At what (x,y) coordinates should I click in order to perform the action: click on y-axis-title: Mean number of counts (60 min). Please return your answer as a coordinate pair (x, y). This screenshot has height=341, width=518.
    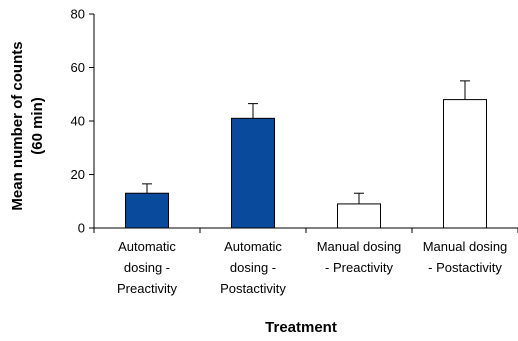
    Looking at the image, I should click on (27, 125).